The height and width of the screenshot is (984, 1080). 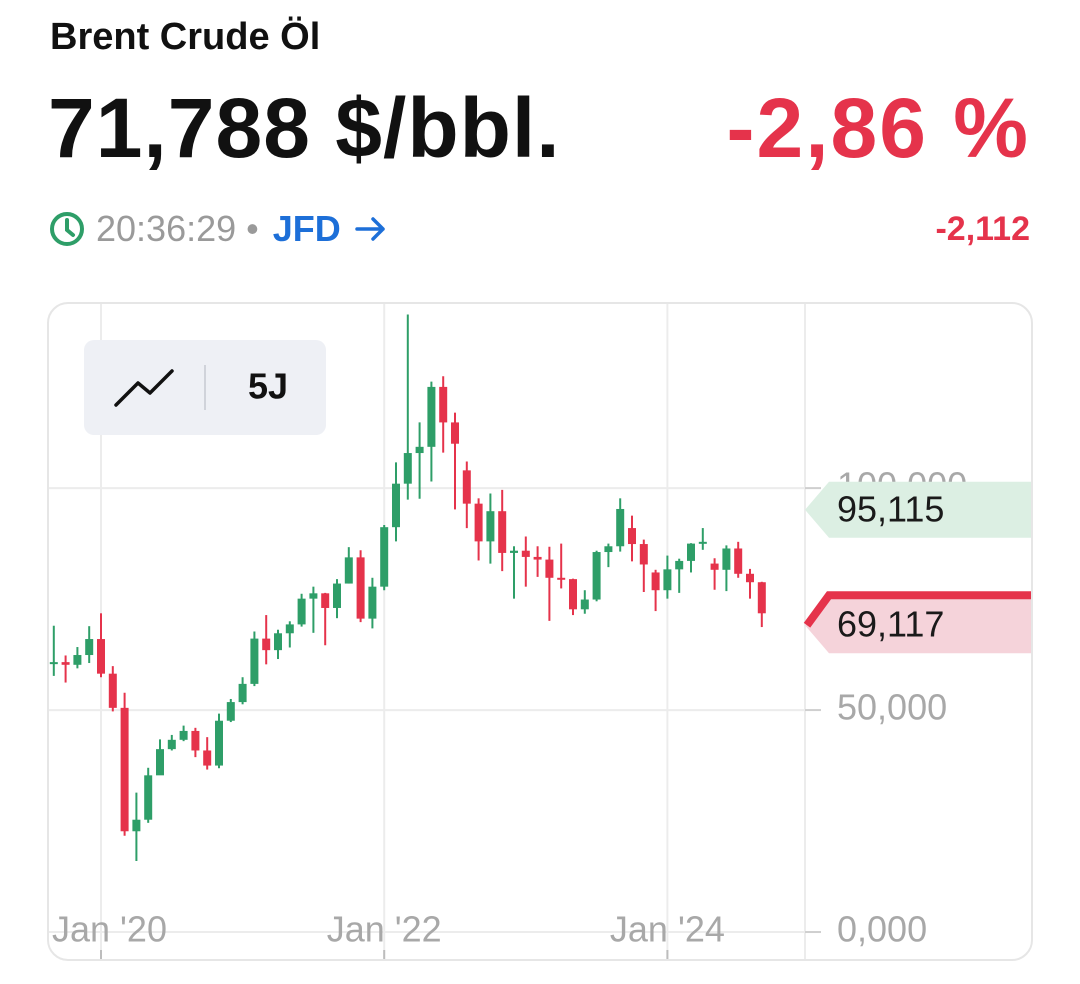 I want to click on price-tag-edge, so click(x=917, y=609).